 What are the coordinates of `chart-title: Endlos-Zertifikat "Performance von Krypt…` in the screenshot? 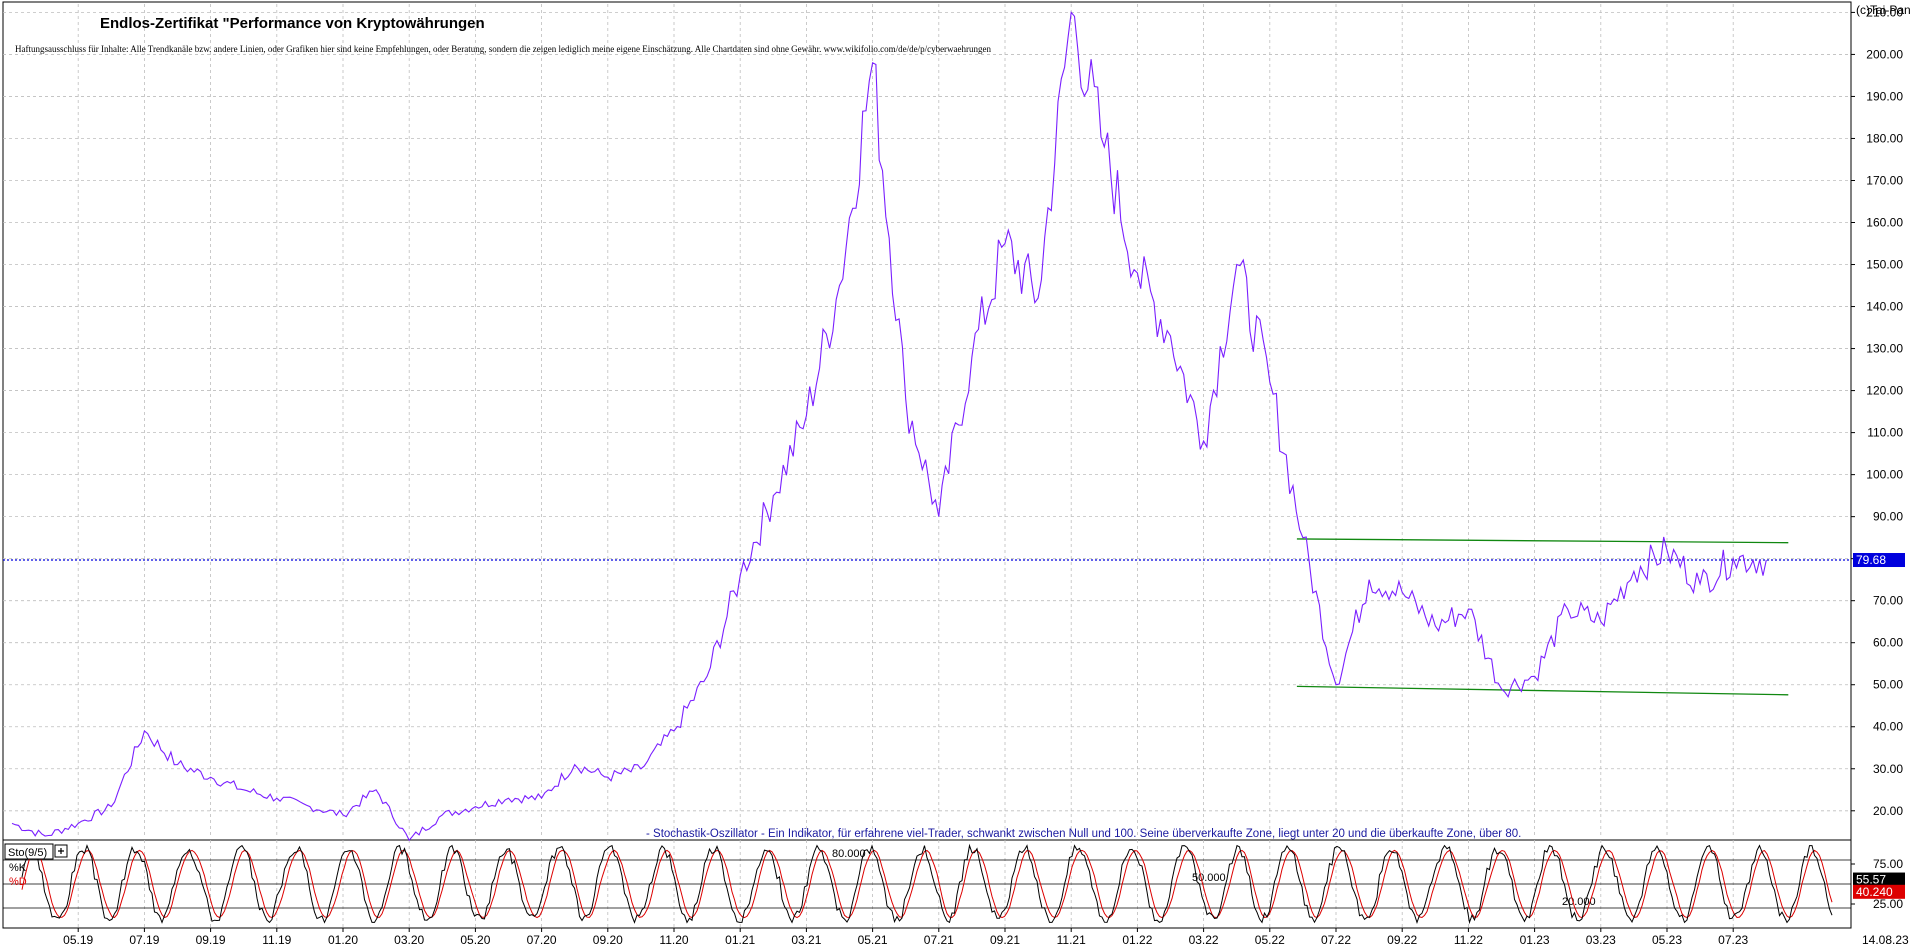 It's located at (292, 23).